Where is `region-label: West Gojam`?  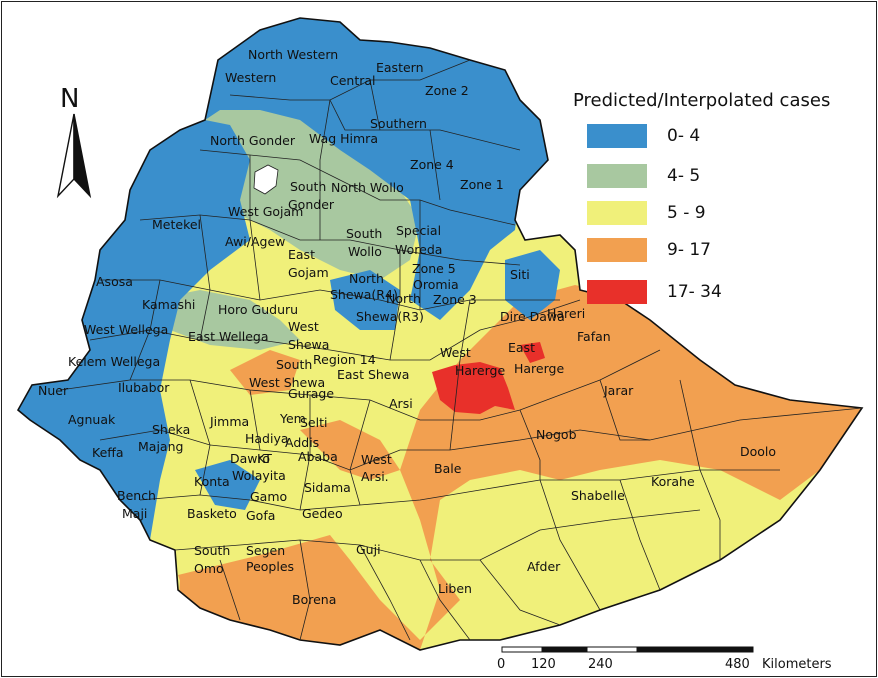 region-label: West Gojam is located at coordinates (266, 211).